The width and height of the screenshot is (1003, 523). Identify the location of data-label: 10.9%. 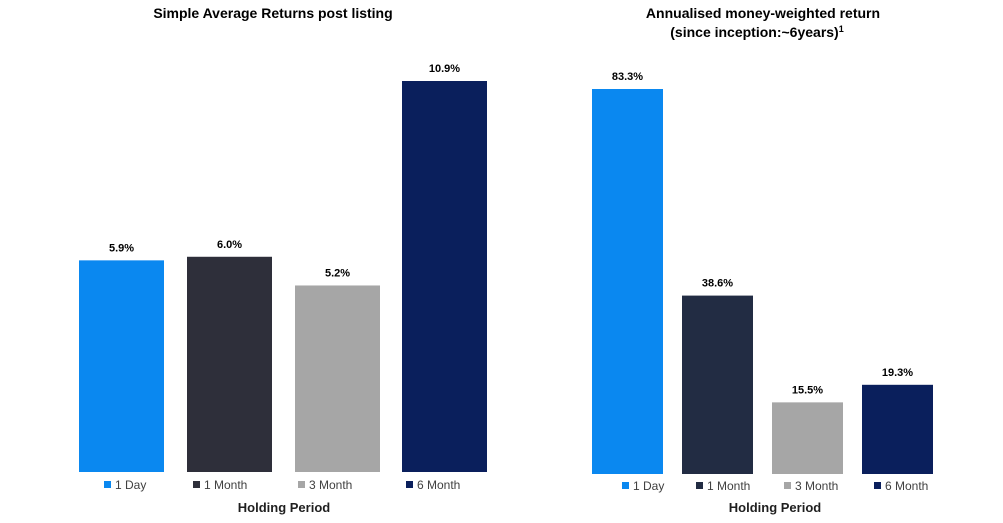
(444, 69).